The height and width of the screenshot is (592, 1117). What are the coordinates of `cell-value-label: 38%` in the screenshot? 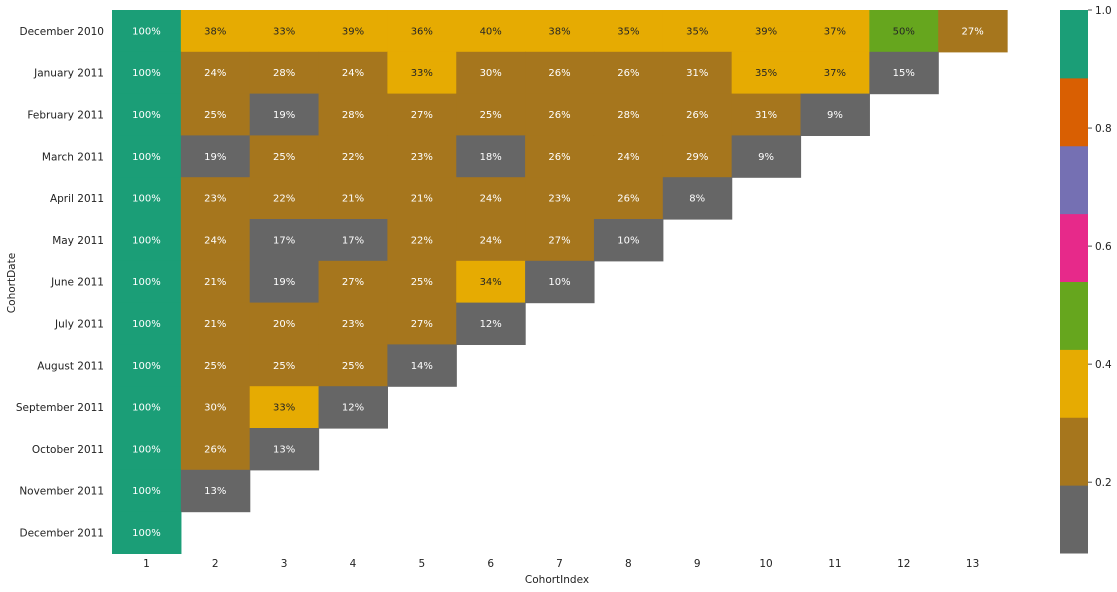 It's located at (215, 31).